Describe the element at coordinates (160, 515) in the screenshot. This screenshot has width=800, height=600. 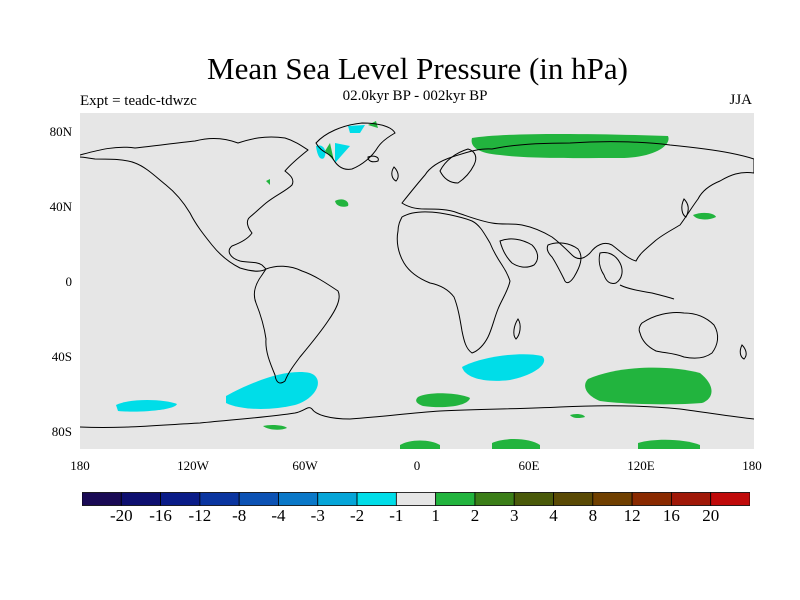
I see `colorbar-tick-label: -16` at that location.